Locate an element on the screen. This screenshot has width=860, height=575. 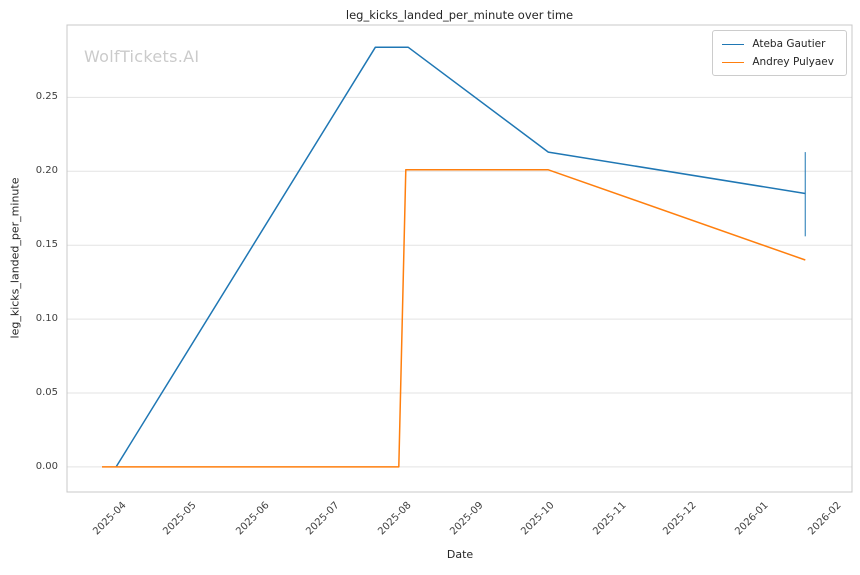
y-tick-label: 0.10 is located at coordinates (46, 319).